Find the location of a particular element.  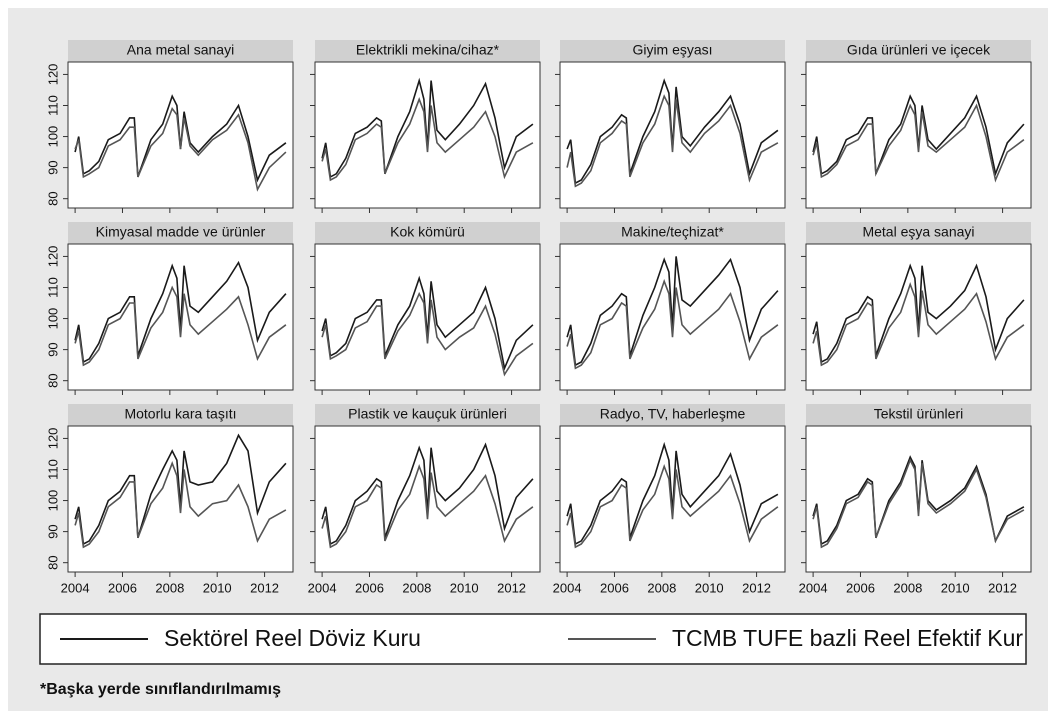

footnote: *Başka yerde sınıflandırılmamış is located at coordinates (160, 689).